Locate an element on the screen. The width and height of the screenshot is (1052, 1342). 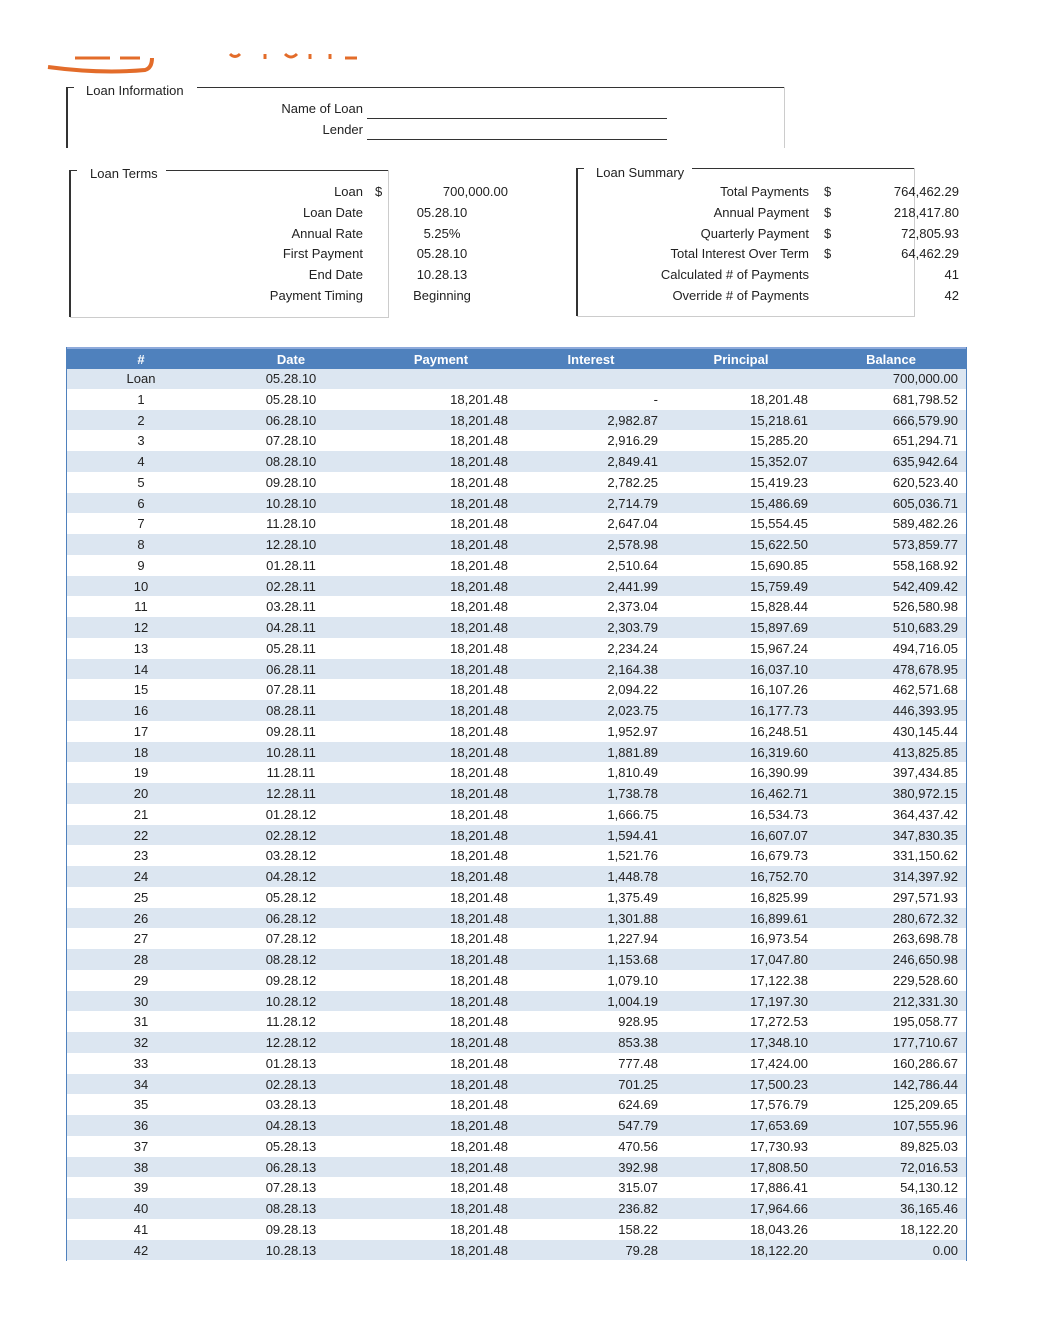
cell: 06.28.12 is located at coordinates (291, 918).